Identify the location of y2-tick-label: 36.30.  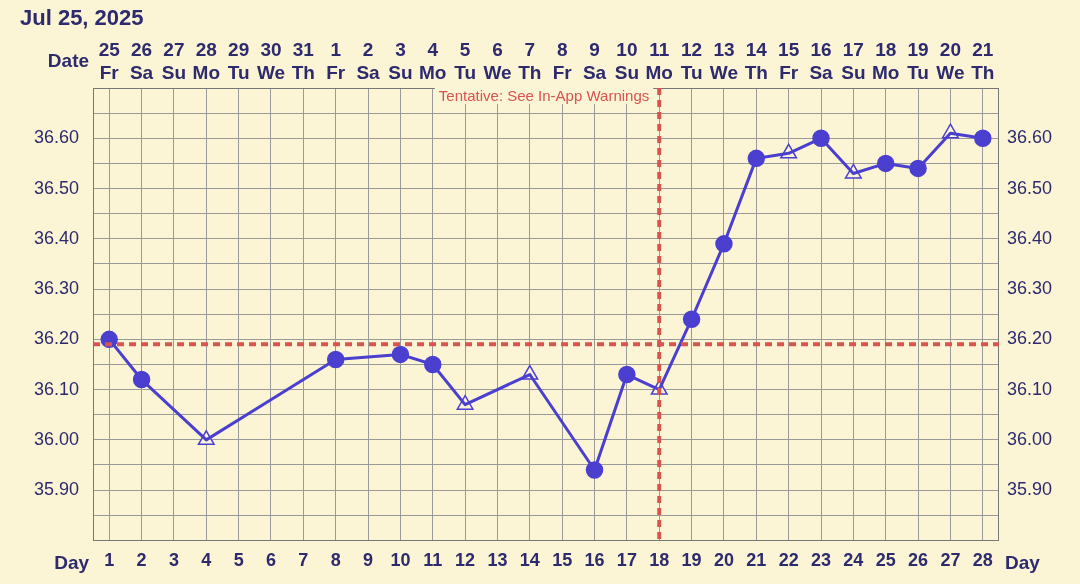
(1029, 288).